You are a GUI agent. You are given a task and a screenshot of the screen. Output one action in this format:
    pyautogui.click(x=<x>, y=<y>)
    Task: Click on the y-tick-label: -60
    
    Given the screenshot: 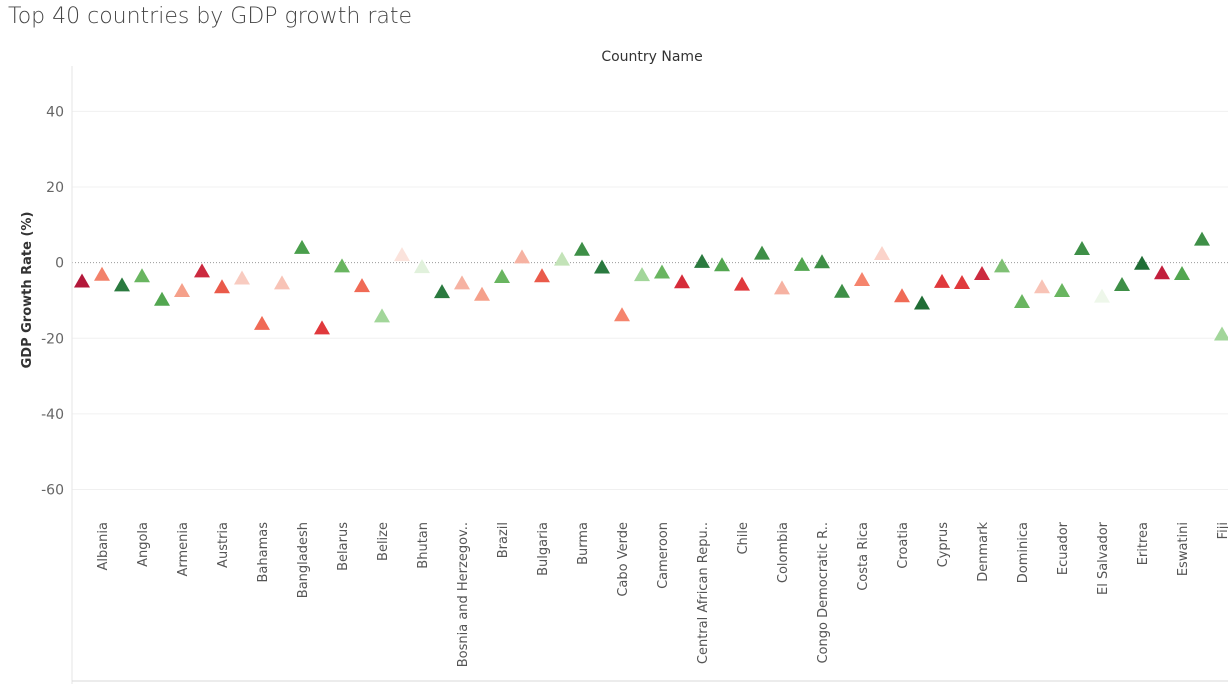 What is the action you would take?
    pyautogui.click(x=52, y=491)
    